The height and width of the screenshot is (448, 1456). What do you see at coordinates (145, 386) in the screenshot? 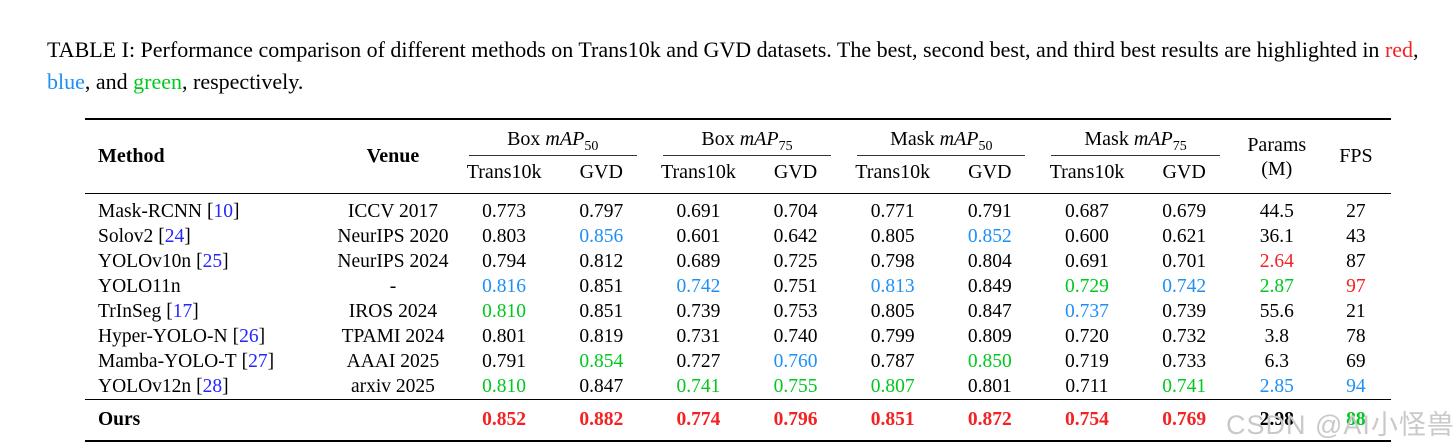
I see `method-name: YOLOv12n` at bounding box center [145, 386].